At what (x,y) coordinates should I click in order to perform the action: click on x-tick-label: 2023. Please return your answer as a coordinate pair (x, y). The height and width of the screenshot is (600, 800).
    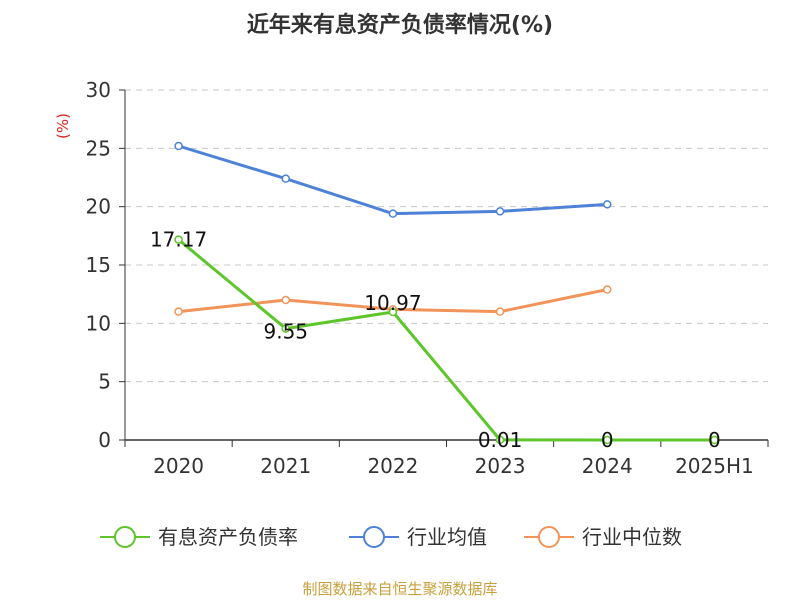
    Looking at the image, I should click on (500, 466).